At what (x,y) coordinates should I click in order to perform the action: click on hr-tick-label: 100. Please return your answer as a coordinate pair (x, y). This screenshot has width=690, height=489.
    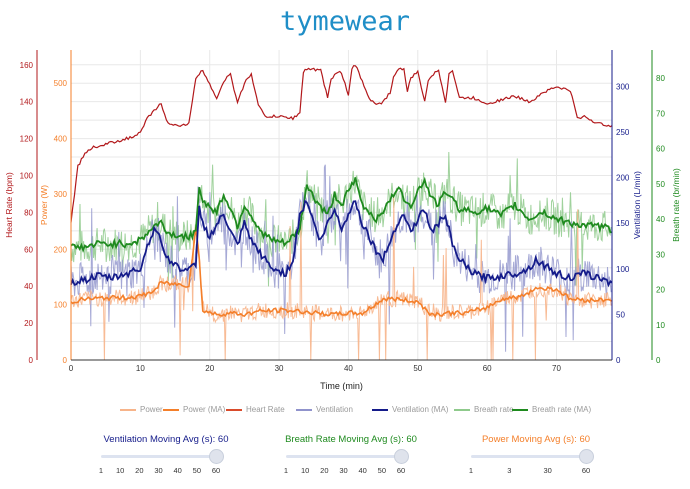
    Looking at the image, I should click on (27, 175).